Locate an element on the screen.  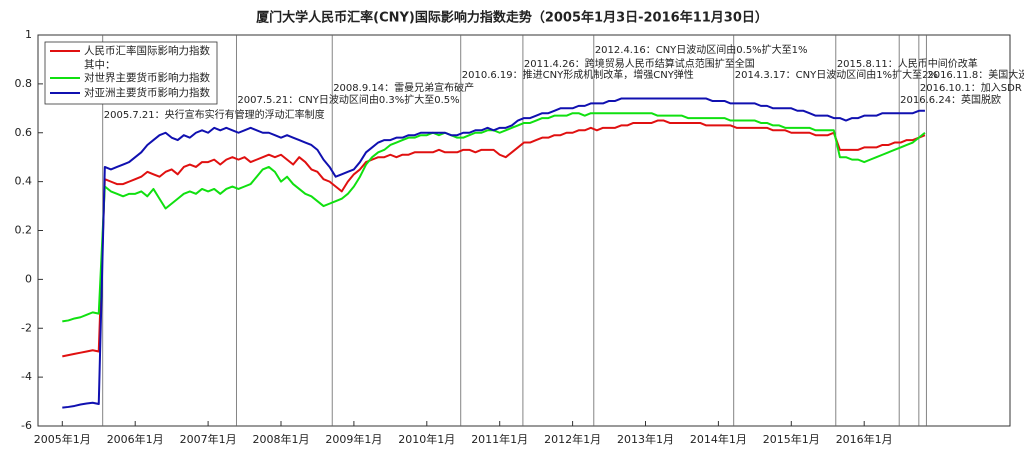
x-tick-label: 2012年1月 is located at coordinates (572, 439).